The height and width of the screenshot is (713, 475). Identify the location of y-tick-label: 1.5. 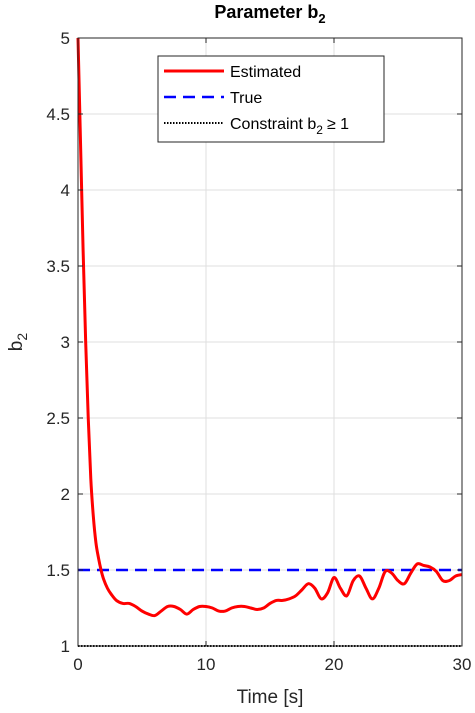
(58, 570).